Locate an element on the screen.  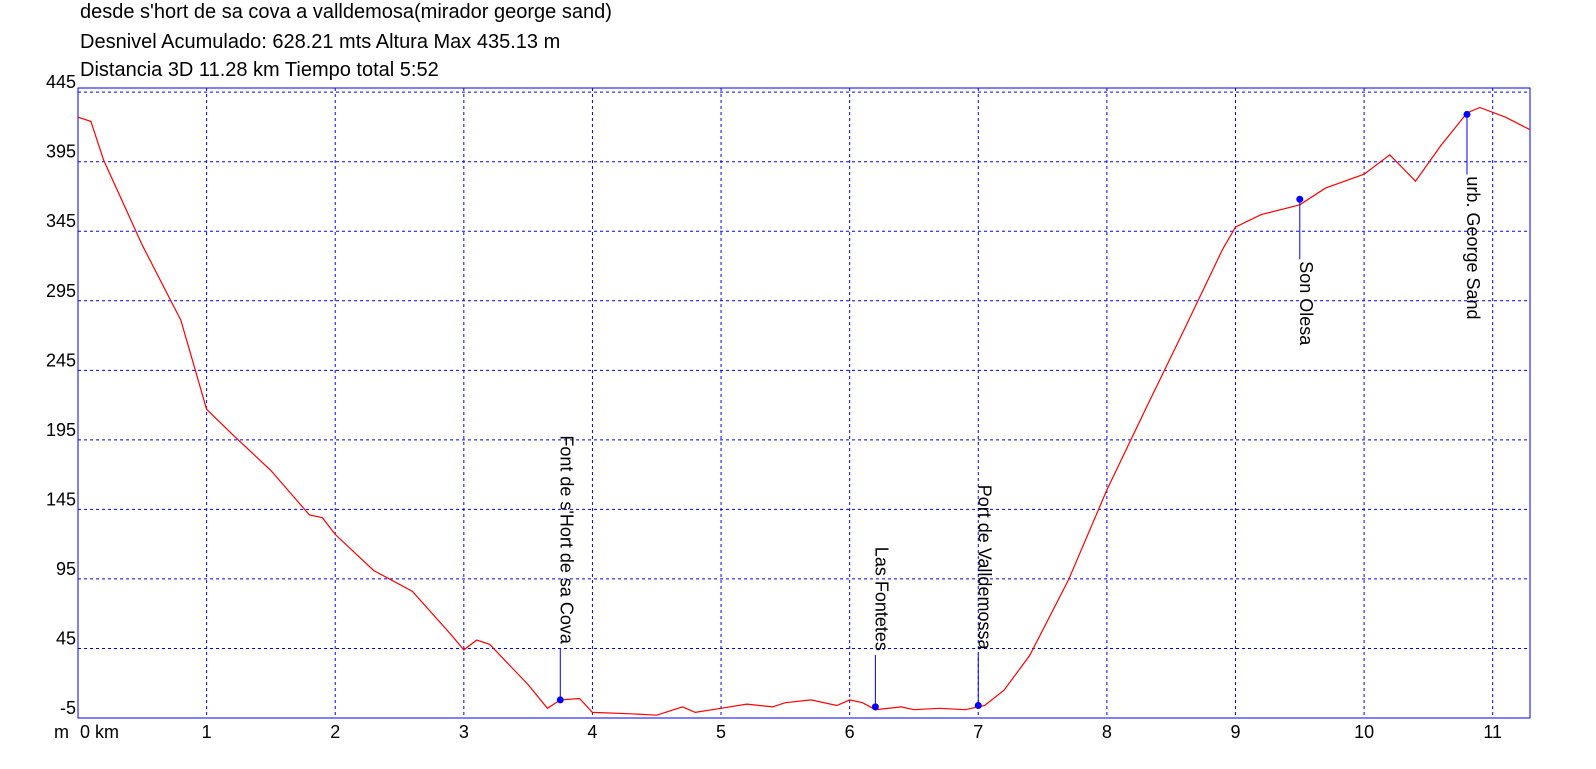
x-tick-label: 5 is located at coordinates (721, 732).